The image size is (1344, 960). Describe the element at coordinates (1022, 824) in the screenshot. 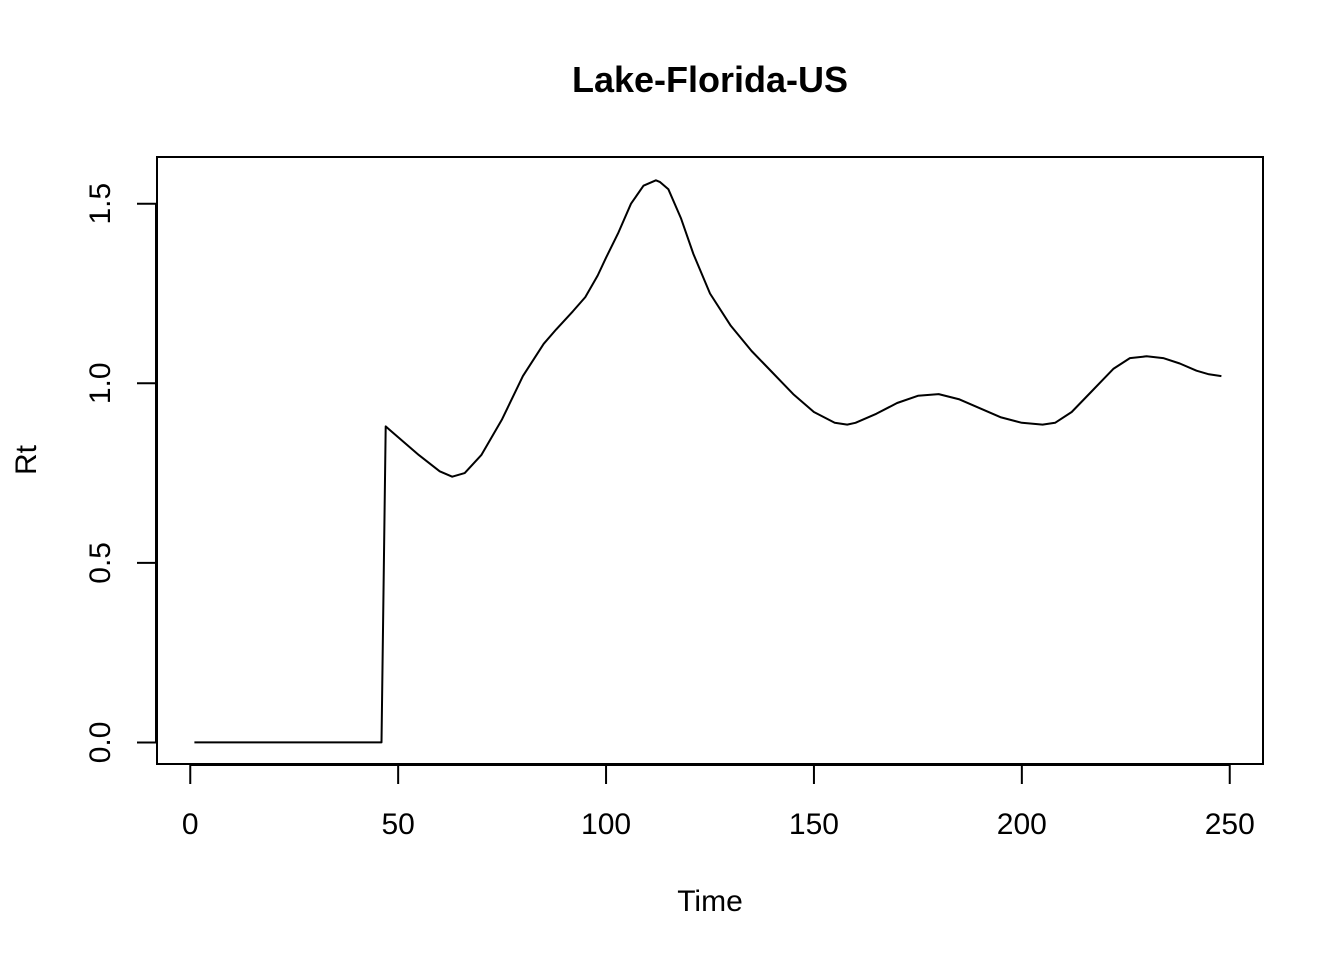

I see `x-tick-label: 200` at that location.